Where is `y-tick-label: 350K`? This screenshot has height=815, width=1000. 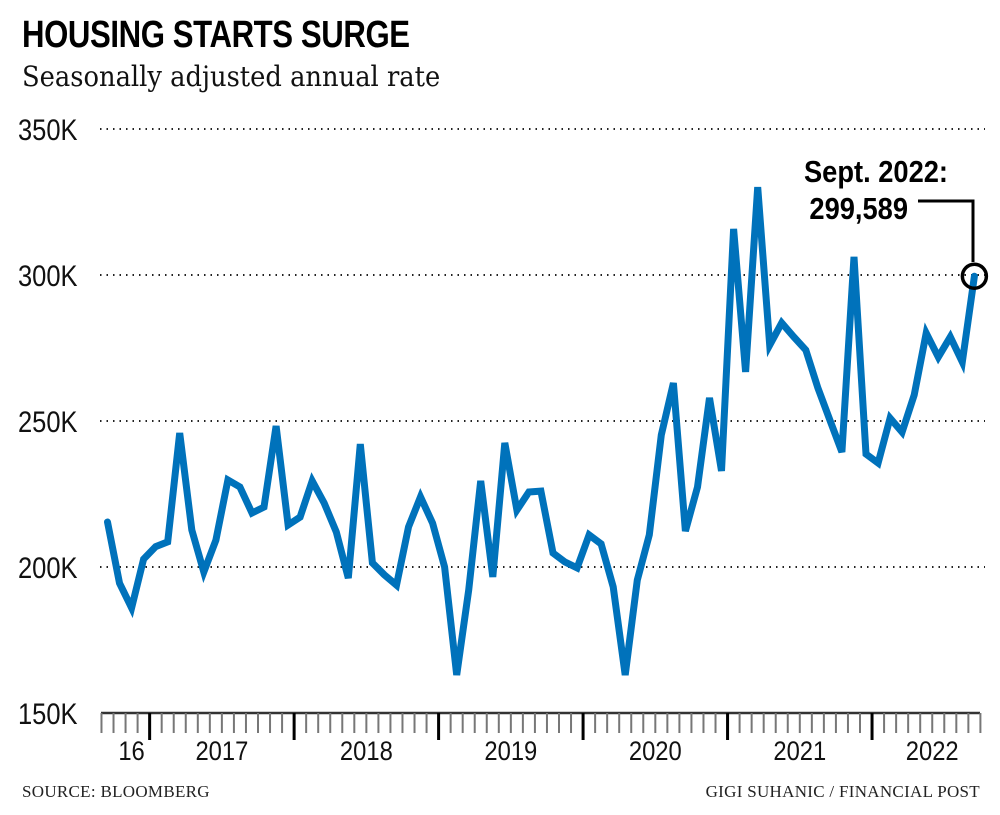 y-tick-label: 350K is located at coordinates (48, 129).